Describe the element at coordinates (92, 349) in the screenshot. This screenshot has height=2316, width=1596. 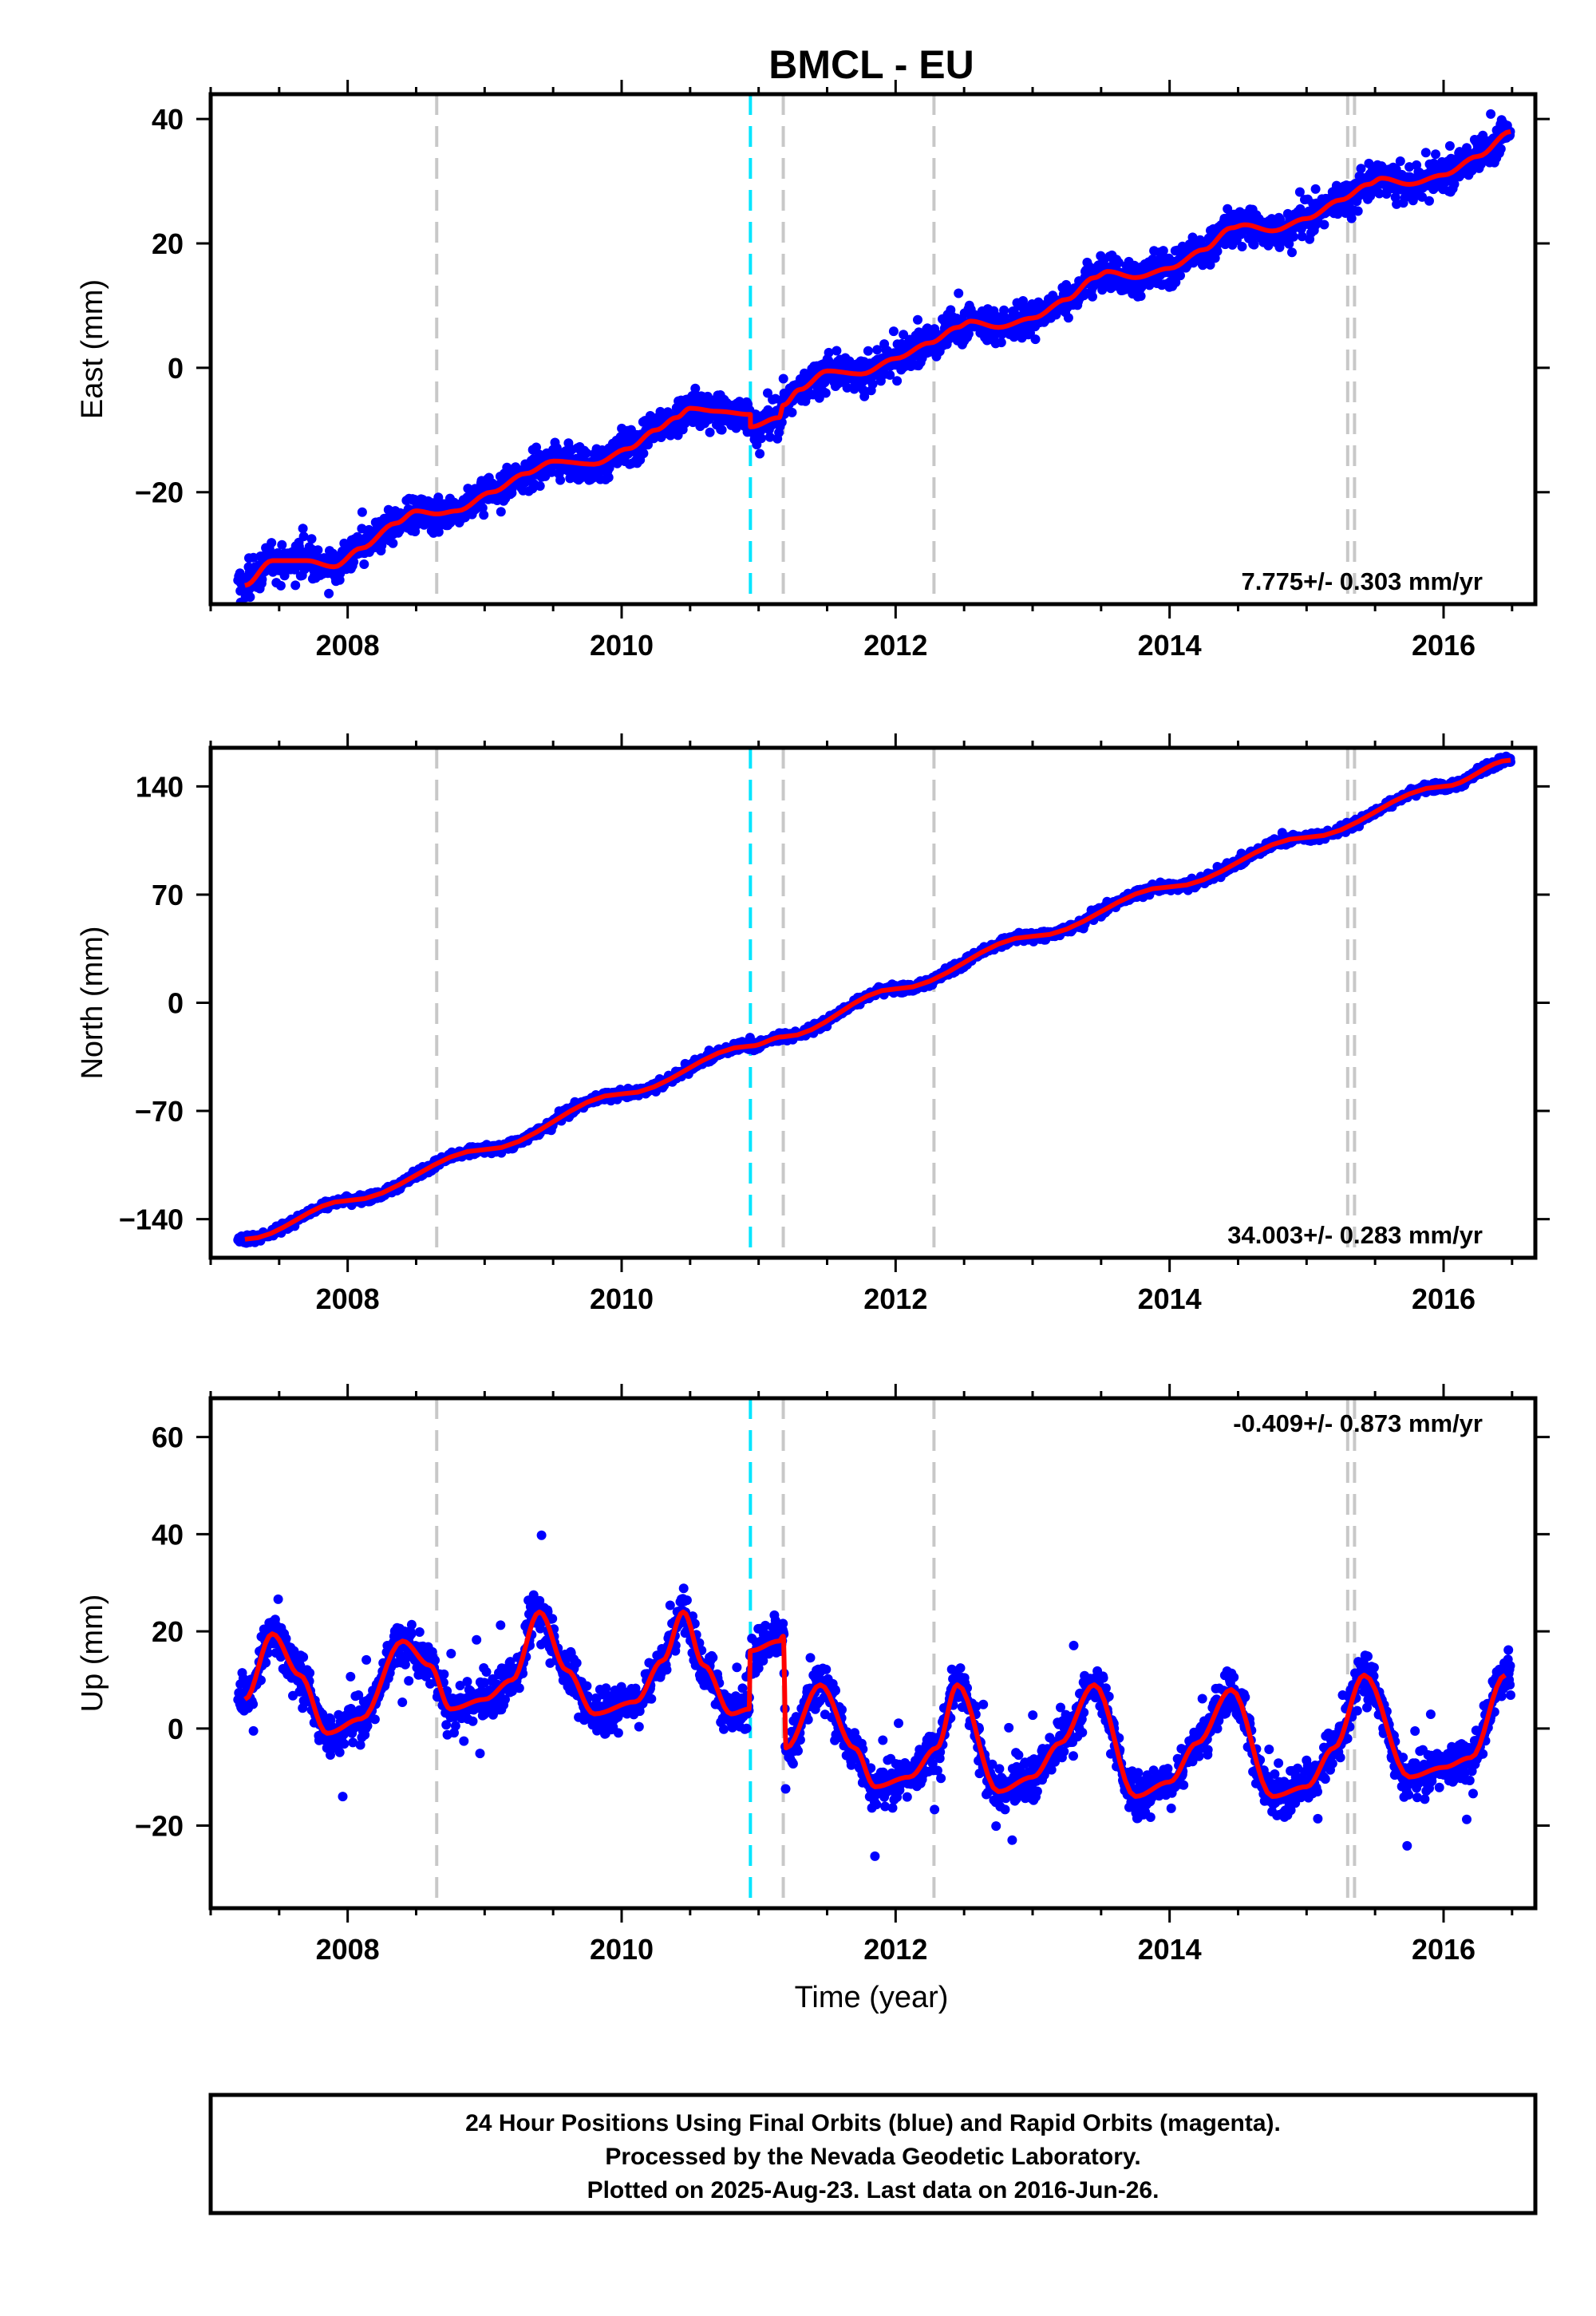
I see `y-axis-label: East (mm)` at that location.